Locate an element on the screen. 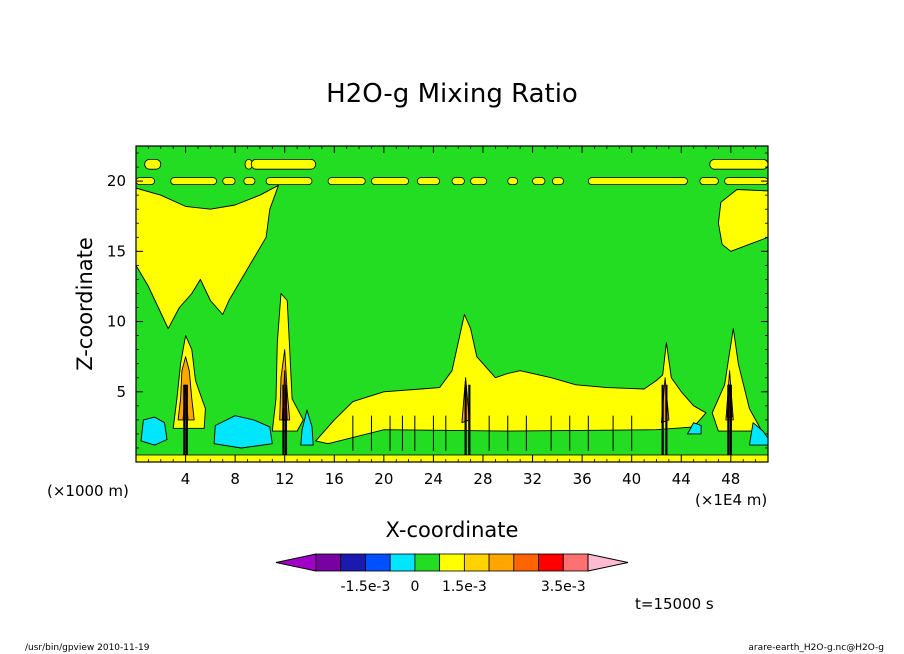  x-unit-right: (×1E4 m) is located at coordinates (731, 500).